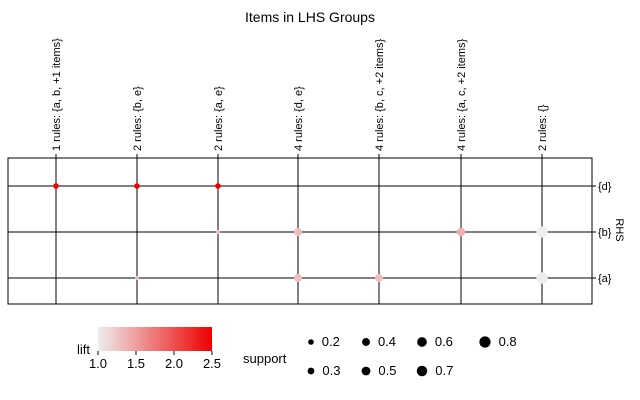 This screenshot has width=640, height=400. Describe the element at coordinates (83, 349) in the screenshot. I see `lift-legend-title: lift` at that location.